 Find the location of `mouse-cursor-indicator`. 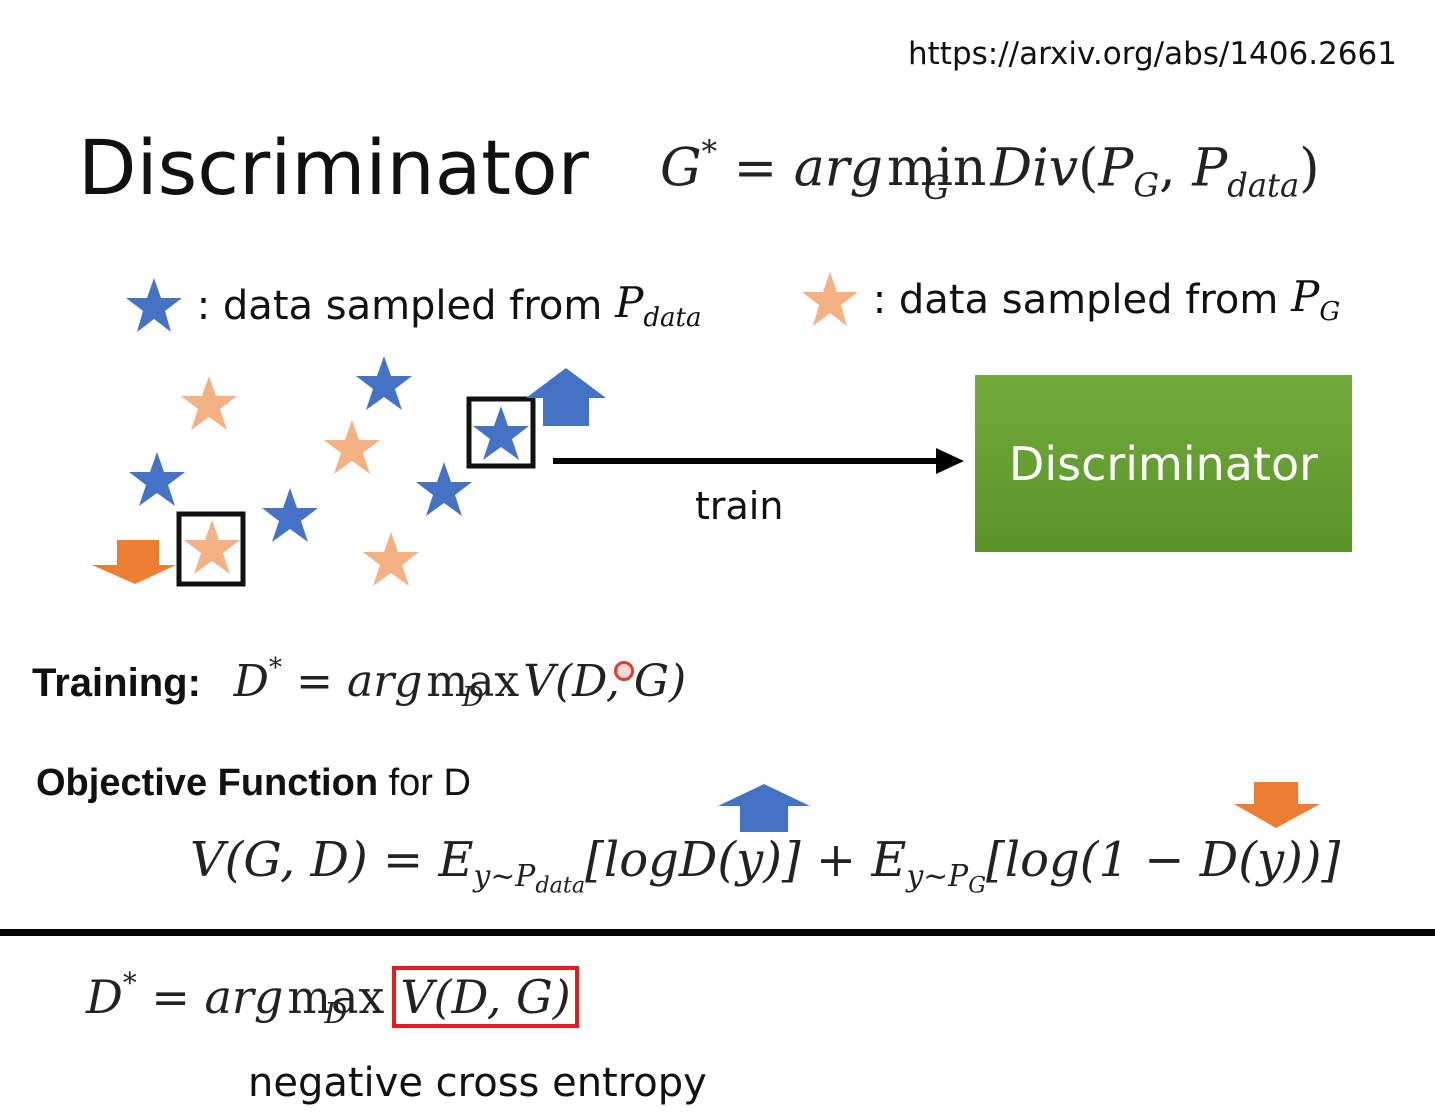

mouse-cursor-indicator is located at coordinates (624, 671).